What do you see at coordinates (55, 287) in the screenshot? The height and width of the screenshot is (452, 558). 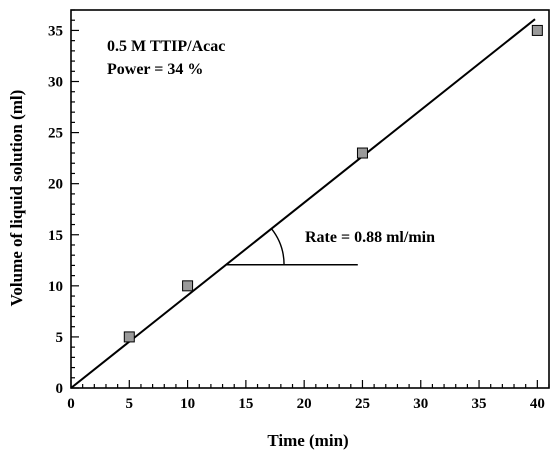 I see `y-tick-label: 10` at bounding box center [55, 287].